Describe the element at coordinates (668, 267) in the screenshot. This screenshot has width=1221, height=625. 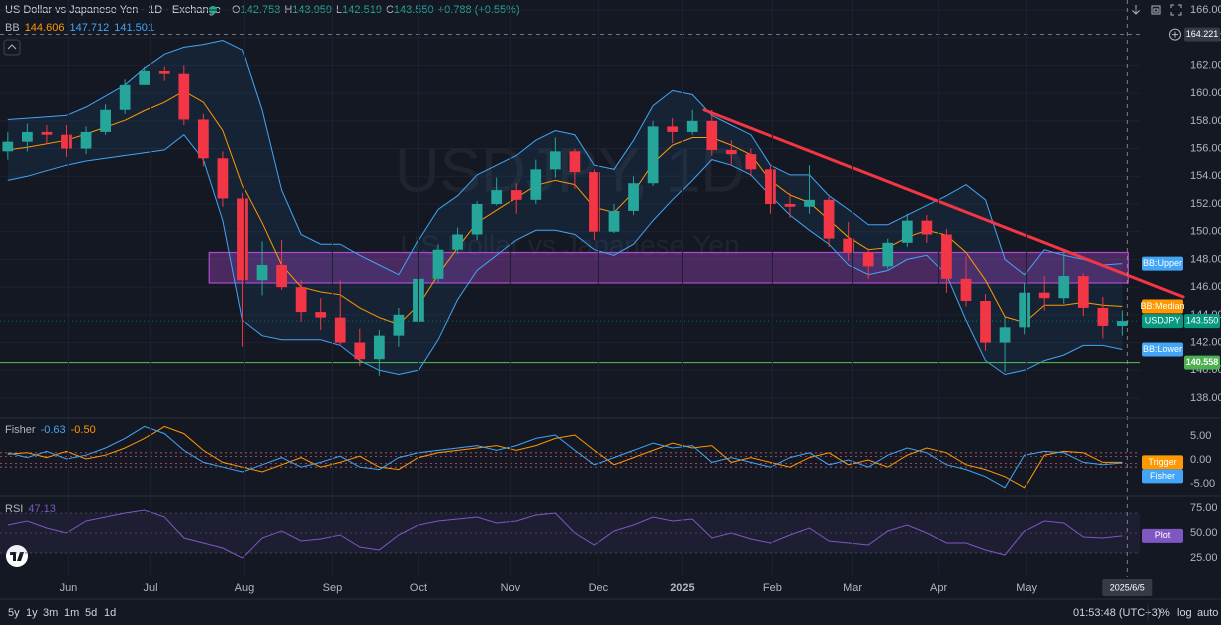
I see `price-zone` at that location.